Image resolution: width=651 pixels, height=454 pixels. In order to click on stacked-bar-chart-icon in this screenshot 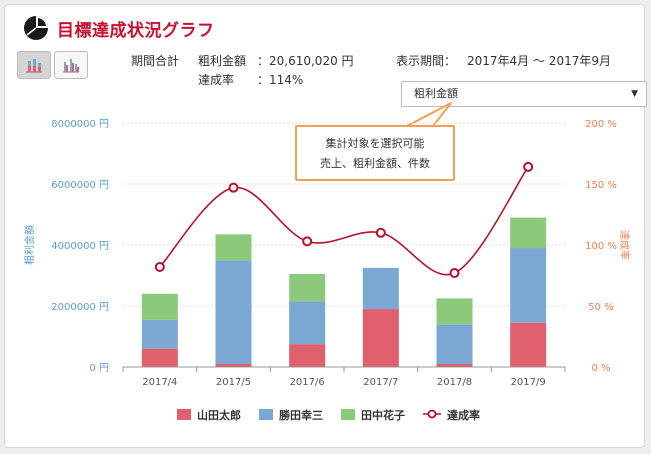, I will do `click(34, 66)`.